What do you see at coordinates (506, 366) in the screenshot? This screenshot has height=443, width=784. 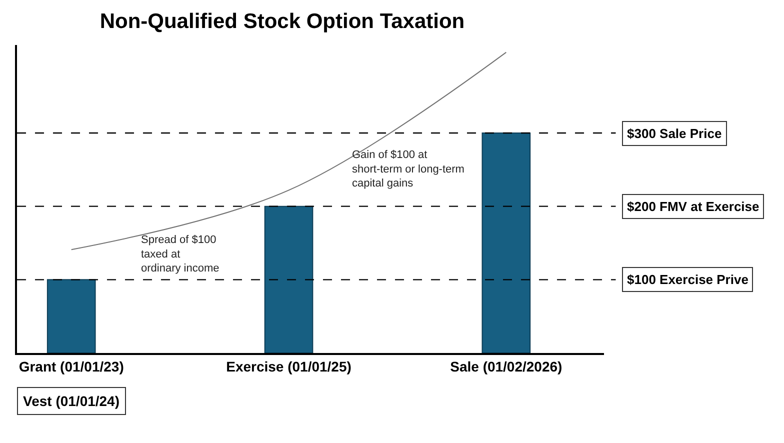 I see `x-tick-label: Sale (01/02/2026)` at bounding box center [506, 366].